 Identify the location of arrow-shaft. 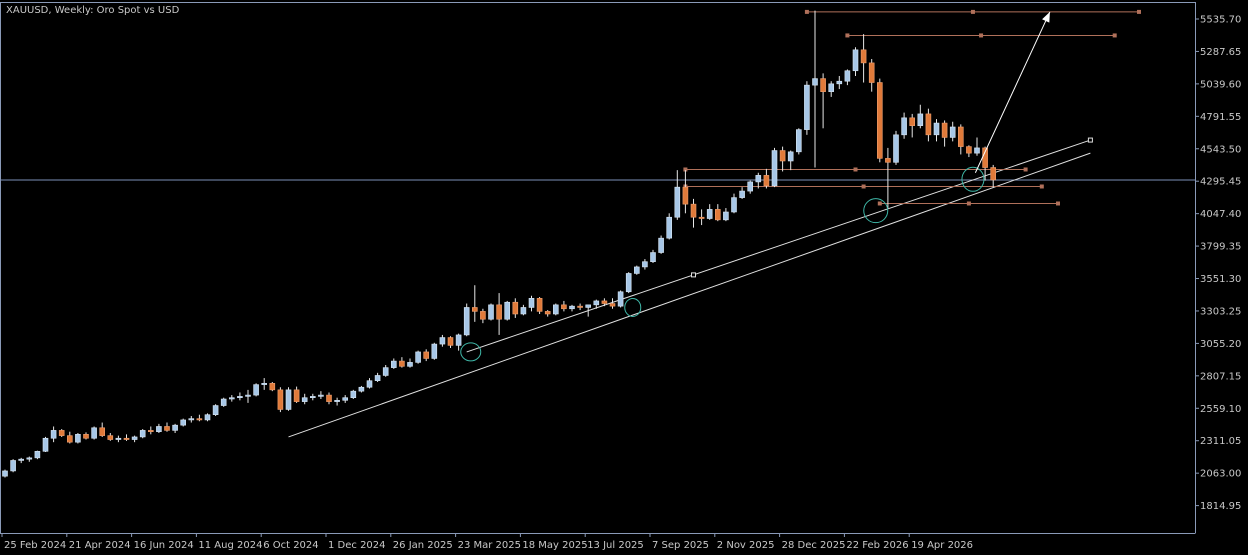
(1012, 92).